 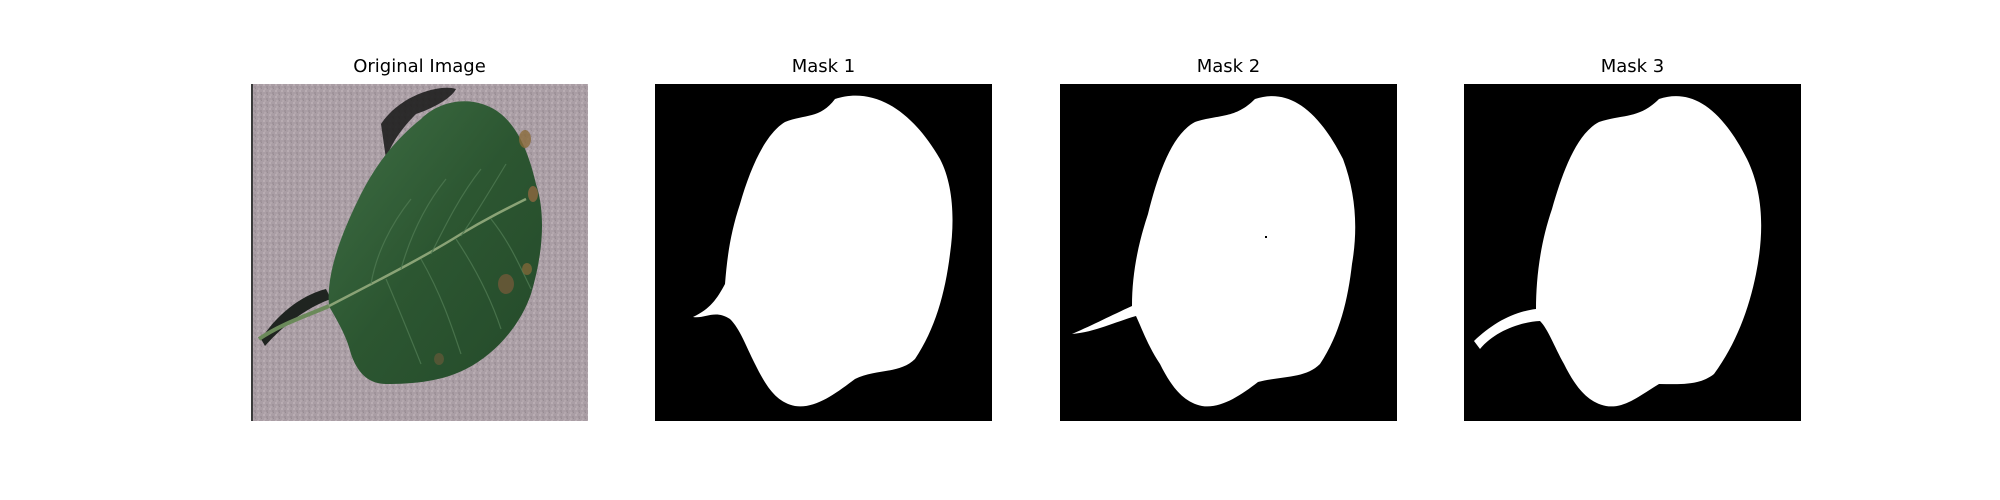 What do you see at coordinates (419, 66) in the screenshot?
I see `panel-title: Original Image` at bounding box center [419, 66].